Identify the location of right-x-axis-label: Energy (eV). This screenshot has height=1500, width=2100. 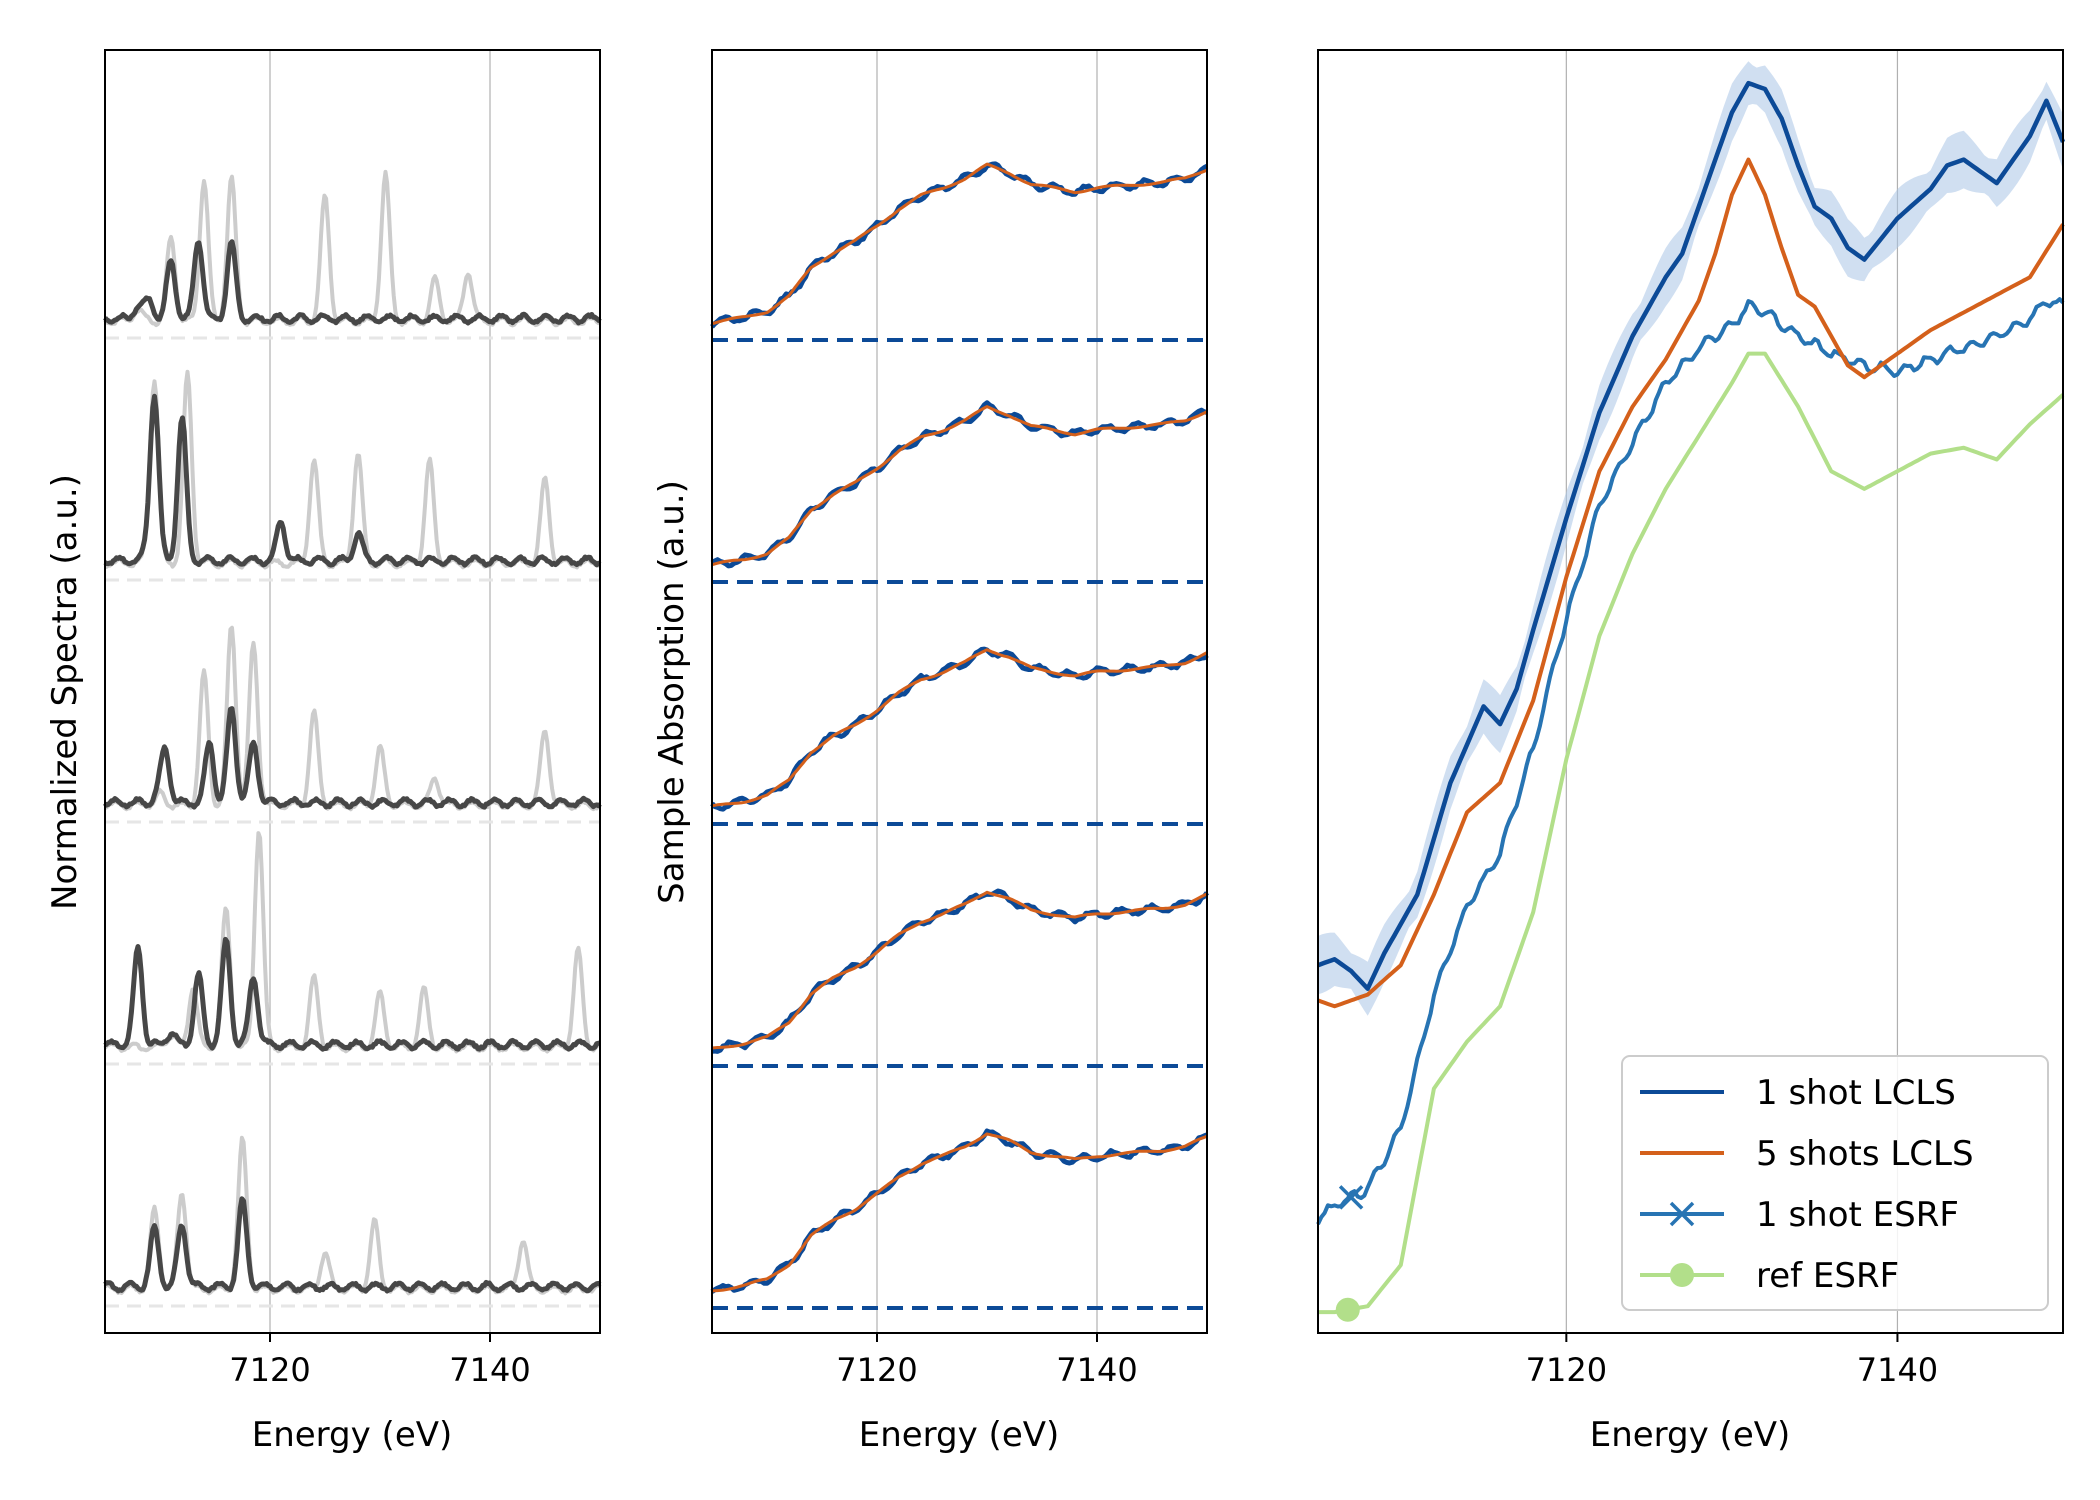
(1690, 1435).